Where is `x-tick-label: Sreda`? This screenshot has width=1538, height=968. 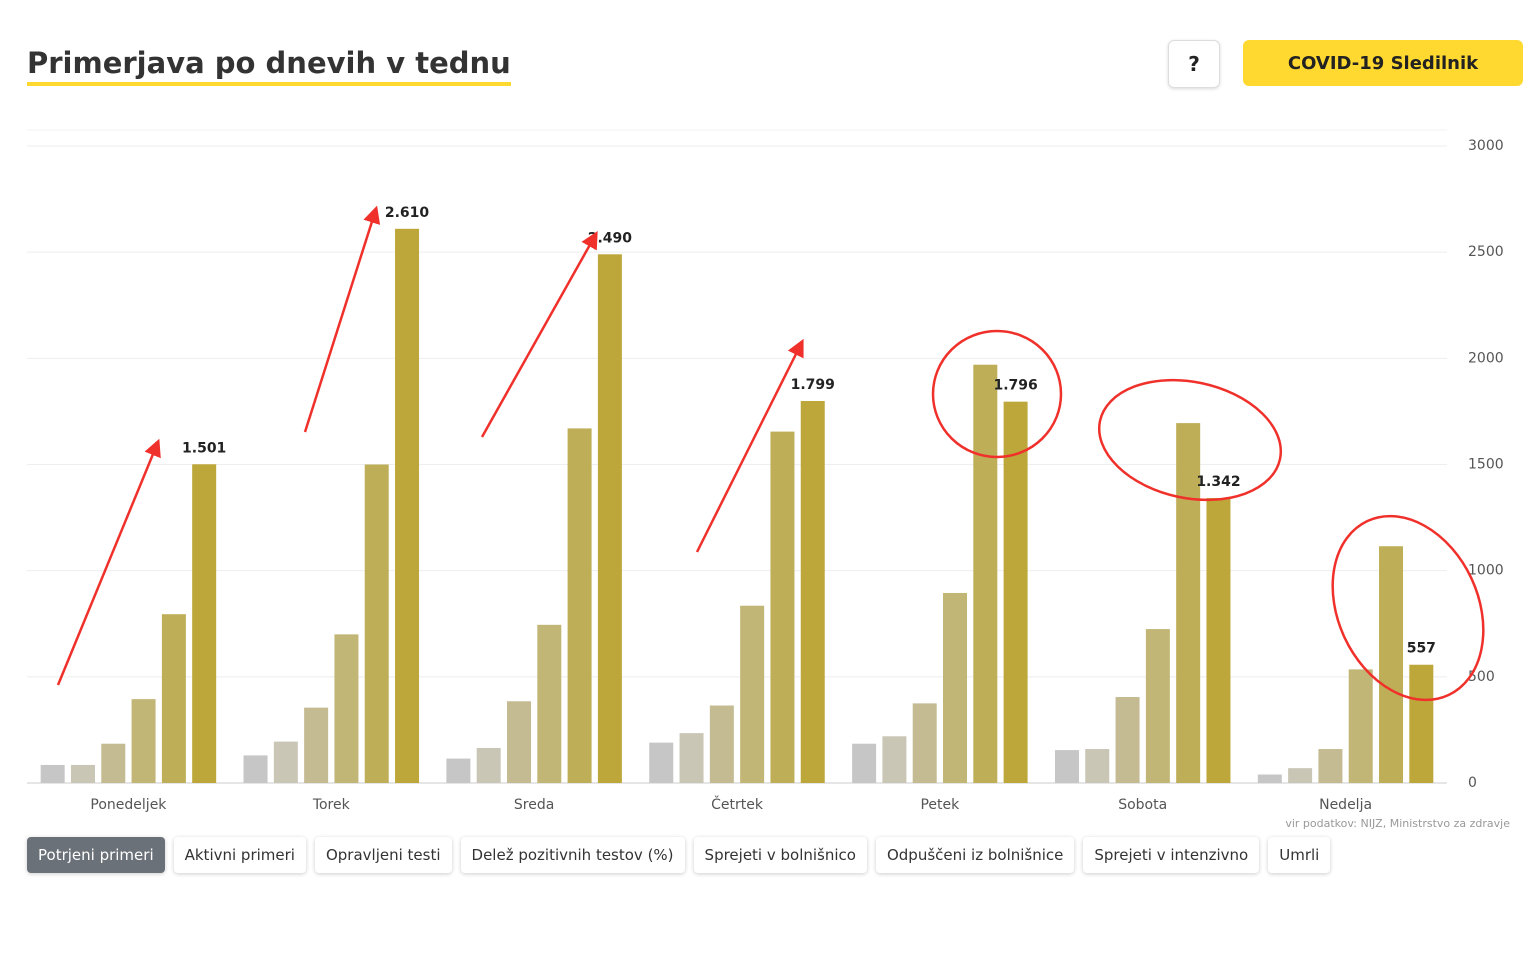
x-tick-label: Sreda is located at coordinates (534, 805).